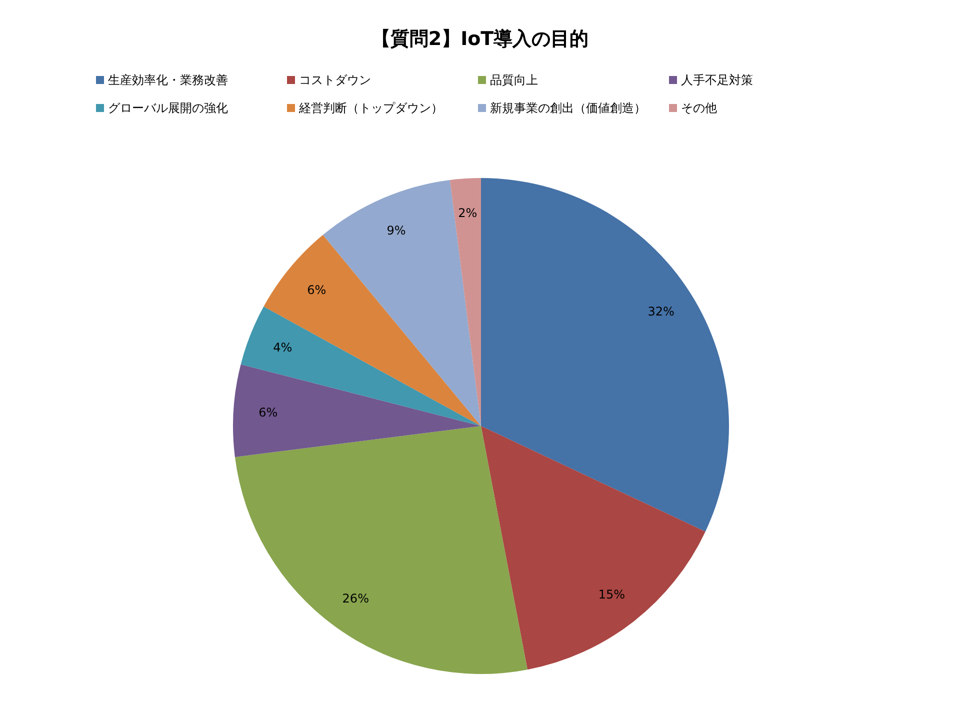 This screenshot has width=960, height=720. What do you see at coordinates (168, 80) in the screenshot?
I see `legend-label: 生産効率化・業務改善` at bounding box center [168, 80].